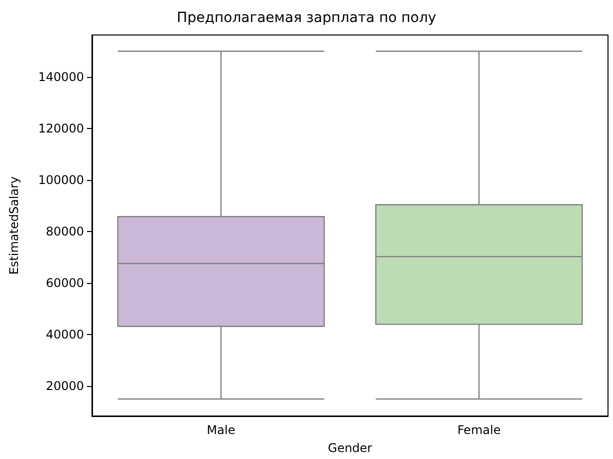  Describe the element at coordinates (65, 335) in the screenshot. I see `y-tick-label: 40000` at that location.